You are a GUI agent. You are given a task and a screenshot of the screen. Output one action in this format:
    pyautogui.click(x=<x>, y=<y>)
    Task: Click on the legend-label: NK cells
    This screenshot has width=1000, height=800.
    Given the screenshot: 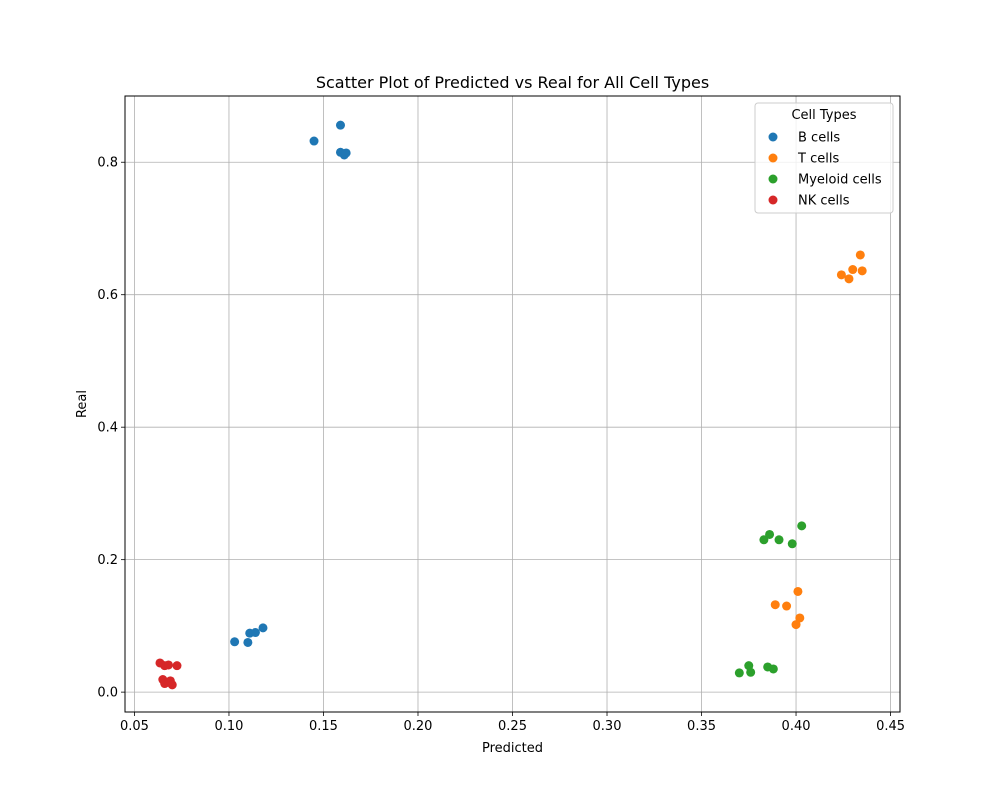 What is the action you would take?
    pyautogui.click(x=824, y=201)
    